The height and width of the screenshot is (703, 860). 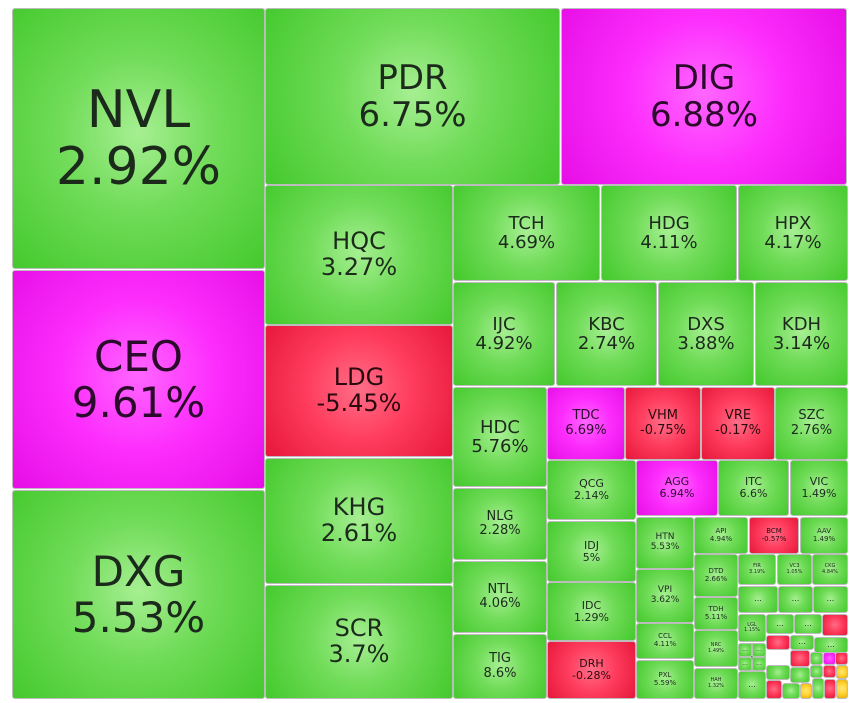 I want to click on treemap-tile-qcg: QCG 2.14%, so click(x=591, y=490).